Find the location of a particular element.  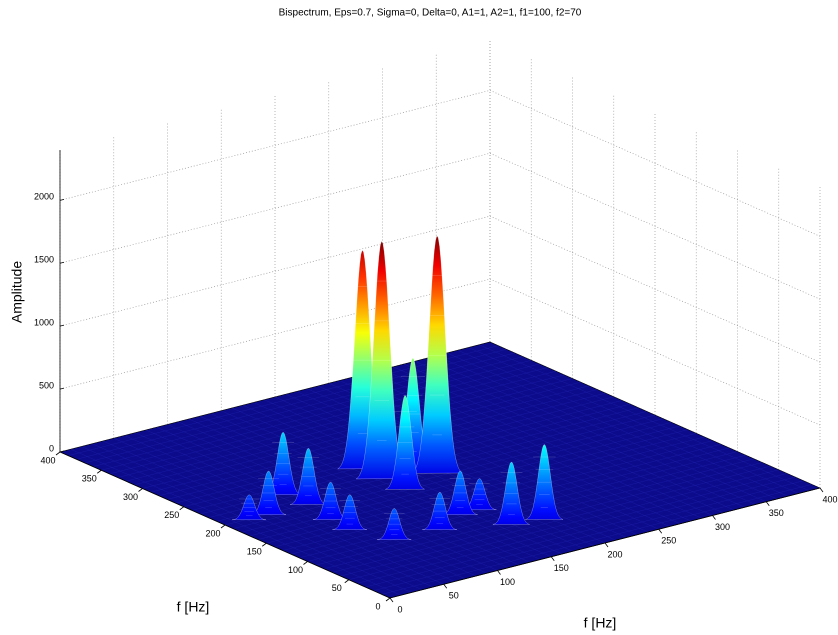

y-tick-label: 250 is located at coordinates (171, 515).